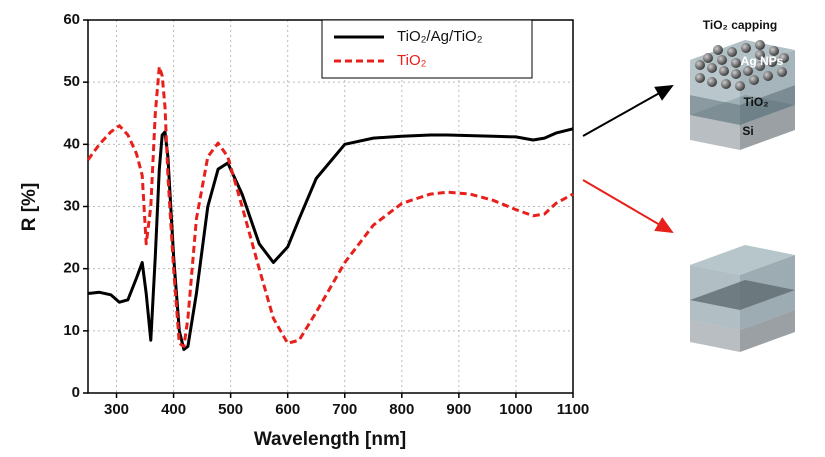 The height and width of the screenshot is (457, 825). What do you see at coordinates (573, 409) in the screenshot?
I see `x-tick-label: 1100` at bounding box center [573, 409].